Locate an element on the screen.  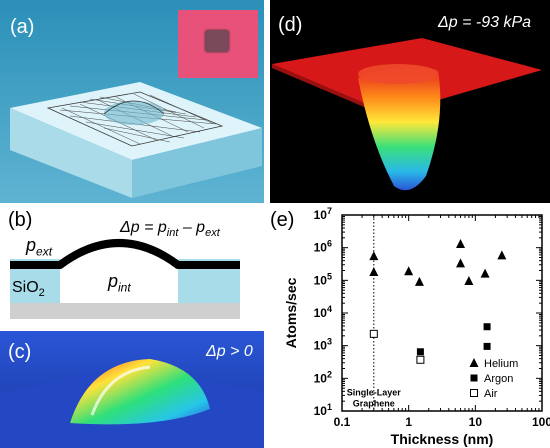
equation-sub-int: int is located at coordinates (172, 233).